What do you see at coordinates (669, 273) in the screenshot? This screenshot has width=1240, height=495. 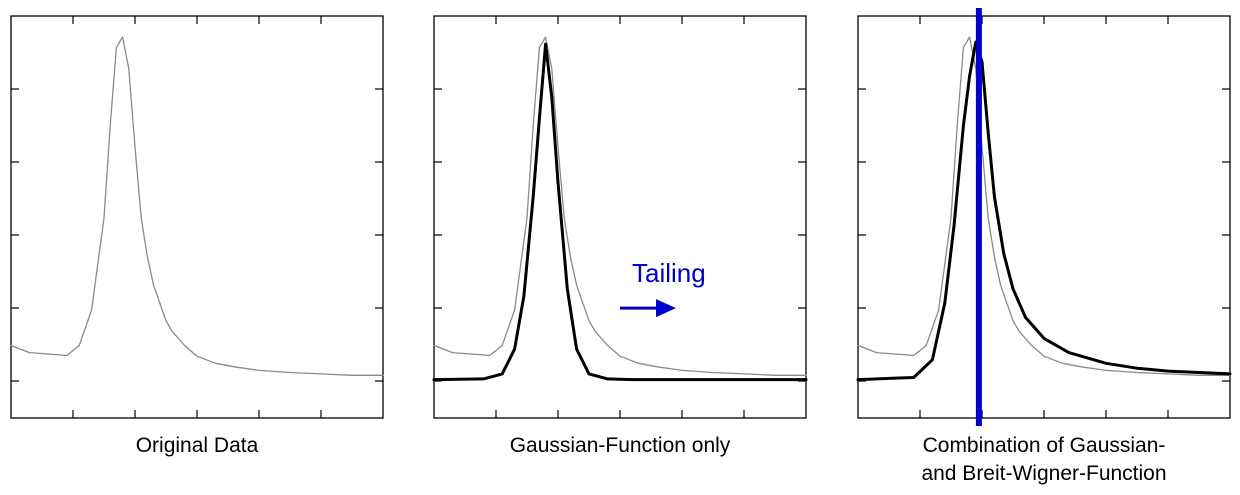 I see `tailing-label: Tailing` at bounding box center [669, 273].